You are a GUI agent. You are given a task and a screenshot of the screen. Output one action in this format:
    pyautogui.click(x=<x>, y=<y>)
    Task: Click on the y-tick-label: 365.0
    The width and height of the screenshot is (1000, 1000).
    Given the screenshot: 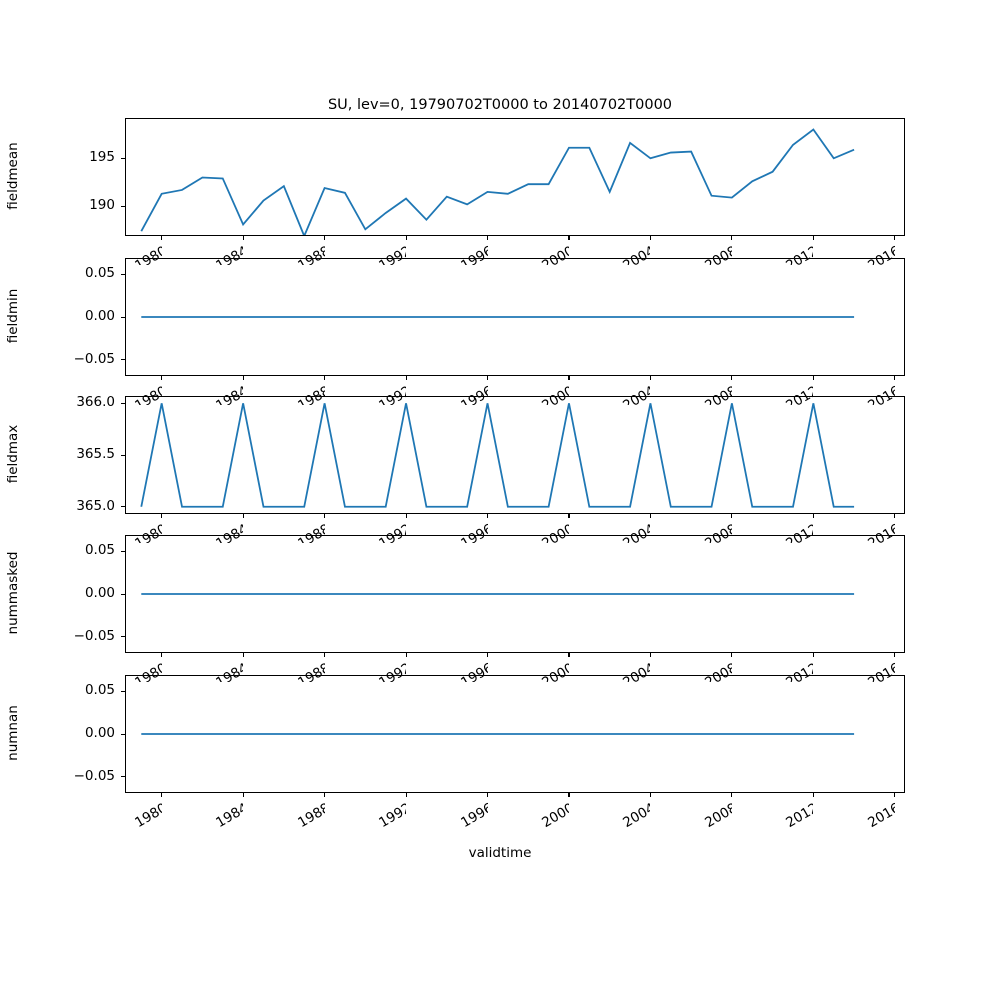 What is the action you would take?
    pyautogui.click(x=95, y=505)
    